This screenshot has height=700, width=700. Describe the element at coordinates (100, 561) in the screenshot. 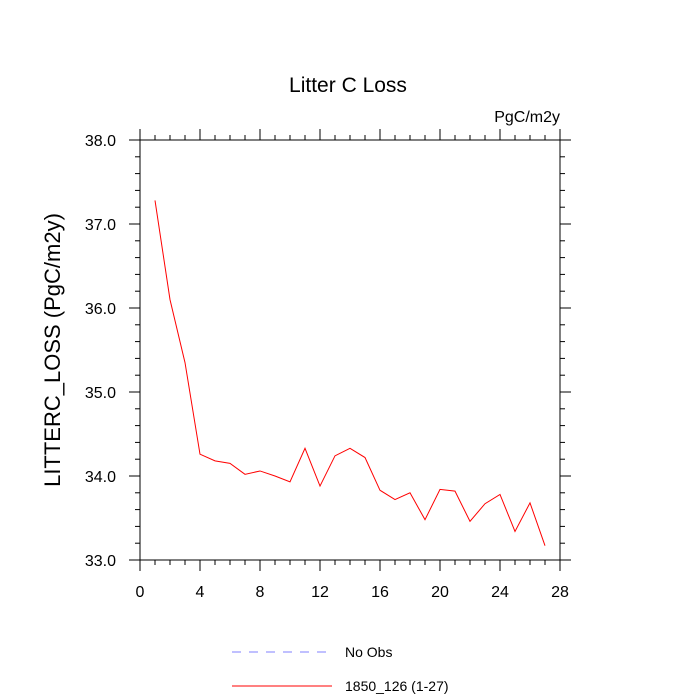

I see `y-tick-label: 33.0` at that location.